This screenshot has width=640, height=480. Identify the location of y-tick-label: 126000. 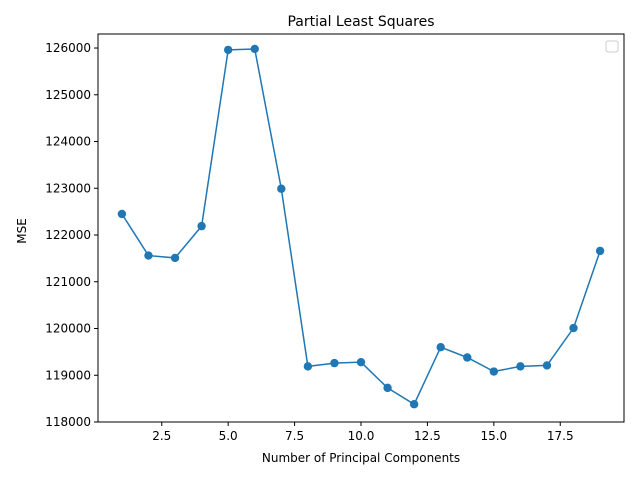
(68, 48).